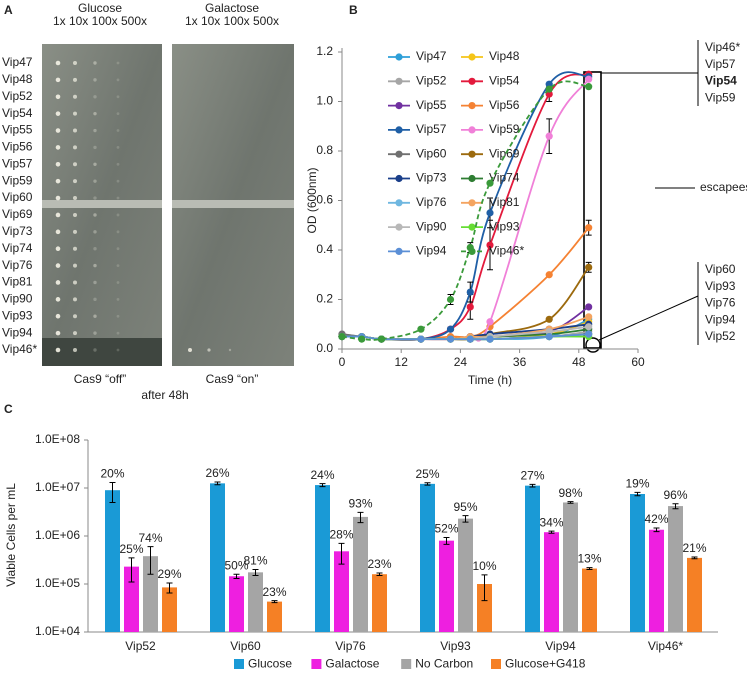  What do you see at coordinates (169, 574) in the screenshot?
I see `percent-label: 29%` at bounding box center [169, 574].